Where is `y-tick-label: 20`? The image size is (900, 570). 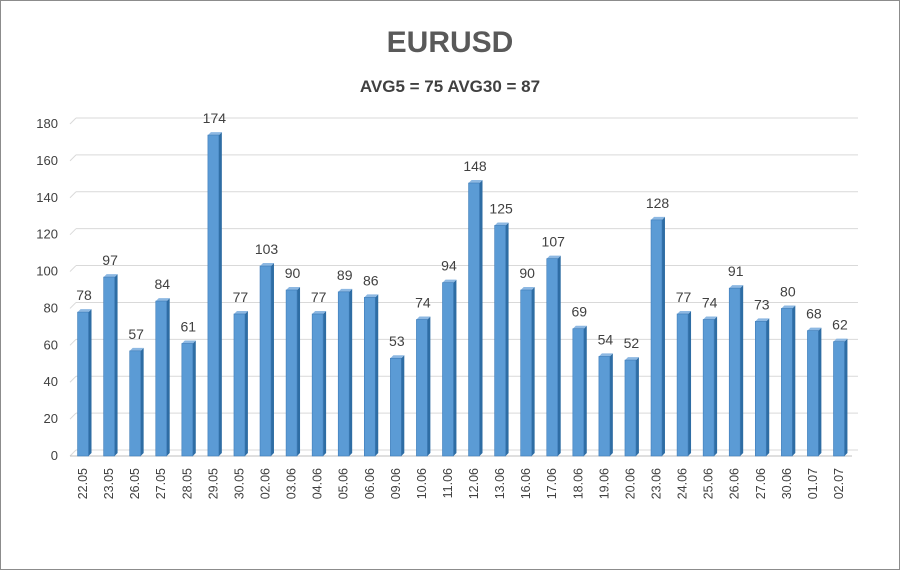
y-tick-label: 20 is located at coordinates (51, 418).